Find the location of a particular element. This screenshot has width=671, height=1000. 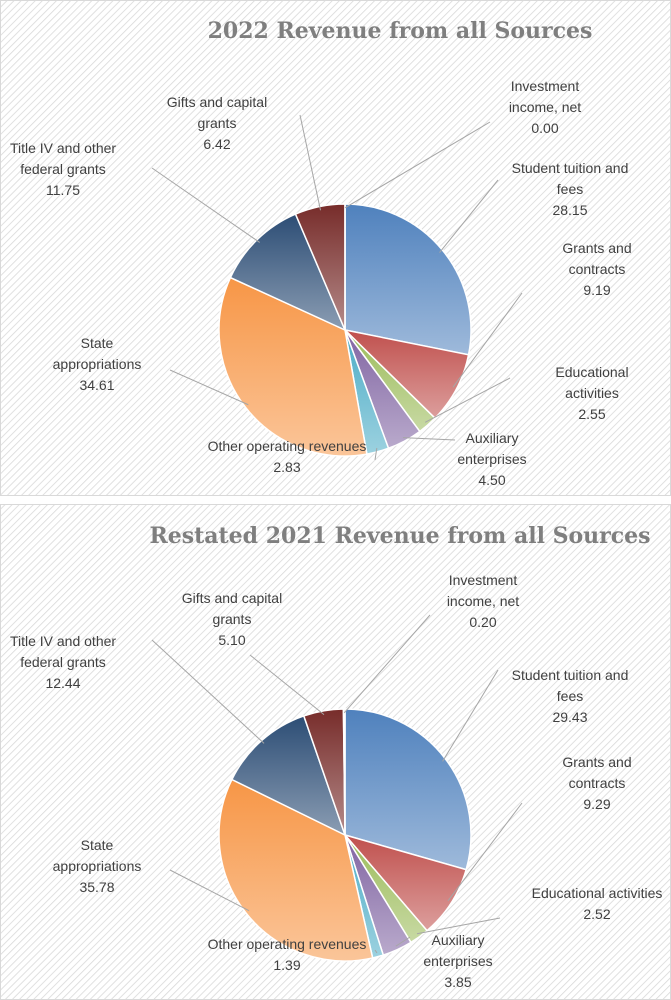

value-label: 2.52 is located at coordinates (597, 914).